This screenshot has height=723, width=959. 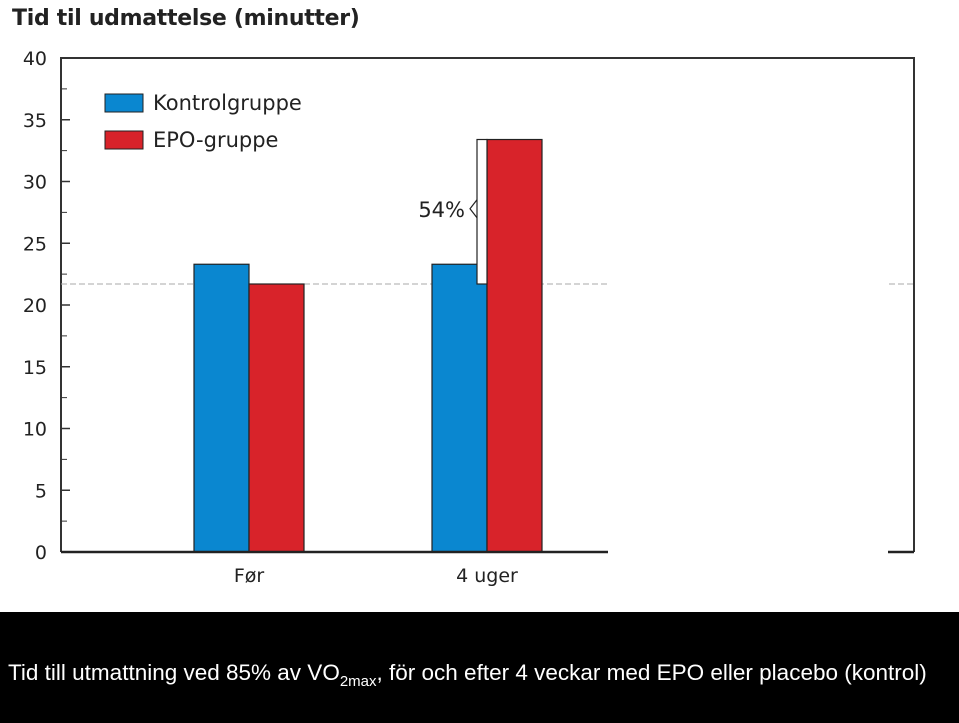 I want to click on y-tick-label: 10, so click(x=35, y=430).